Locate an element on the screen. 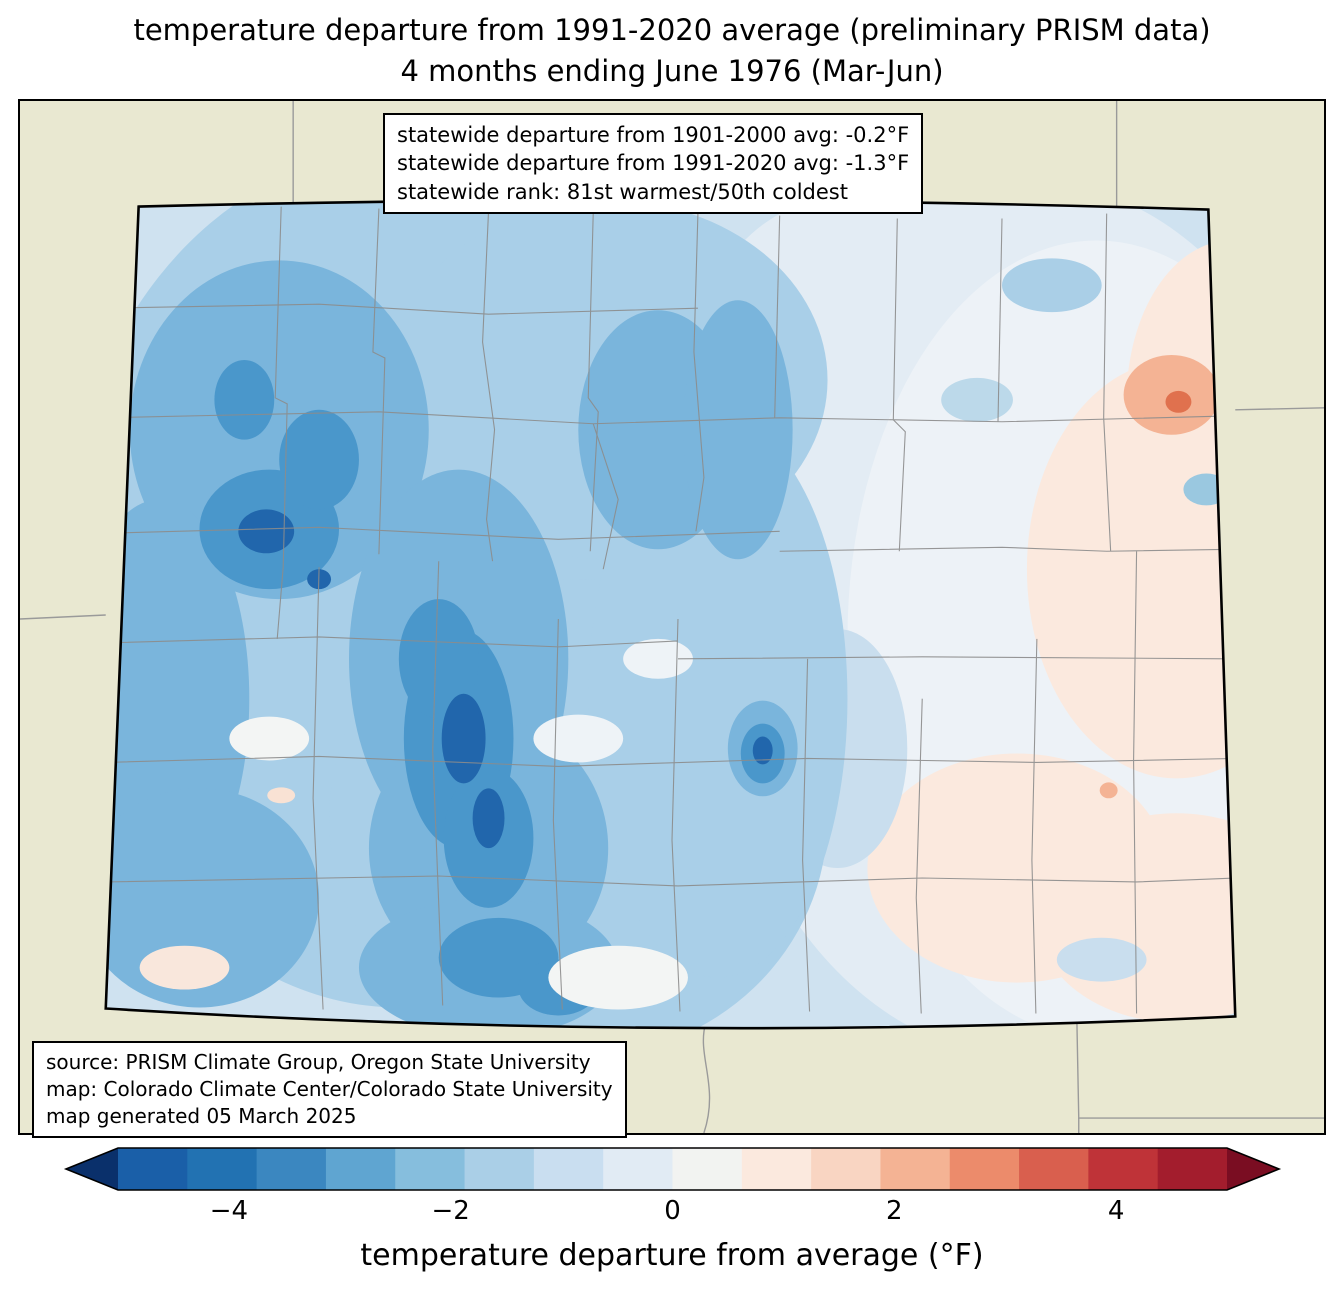  colorbar-outline is located at coordinates (672, 1169).